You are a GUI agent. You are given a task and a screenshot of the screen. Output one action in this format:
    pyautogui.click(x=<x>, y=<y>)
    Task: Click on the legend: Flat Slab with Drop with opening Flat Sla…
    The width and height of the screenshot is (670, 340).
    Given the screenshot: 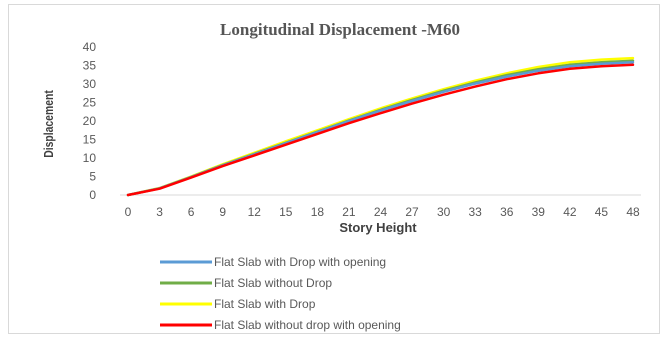 What is the action you would take?
    pyautogui.click(x=280, y=293)
    